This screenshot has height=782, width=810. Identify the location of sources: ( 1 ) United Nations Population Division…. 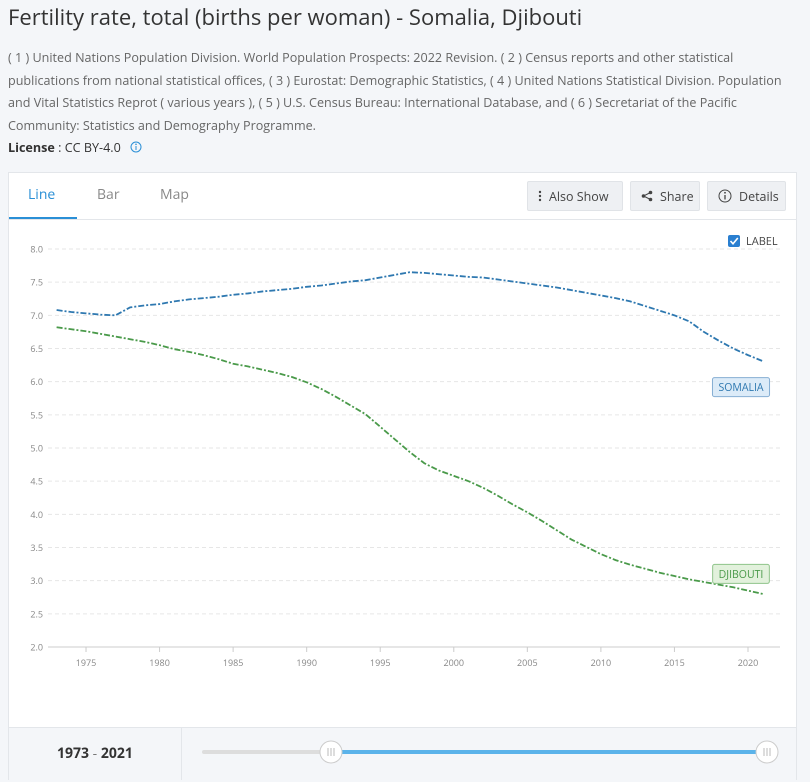
(395, 91).